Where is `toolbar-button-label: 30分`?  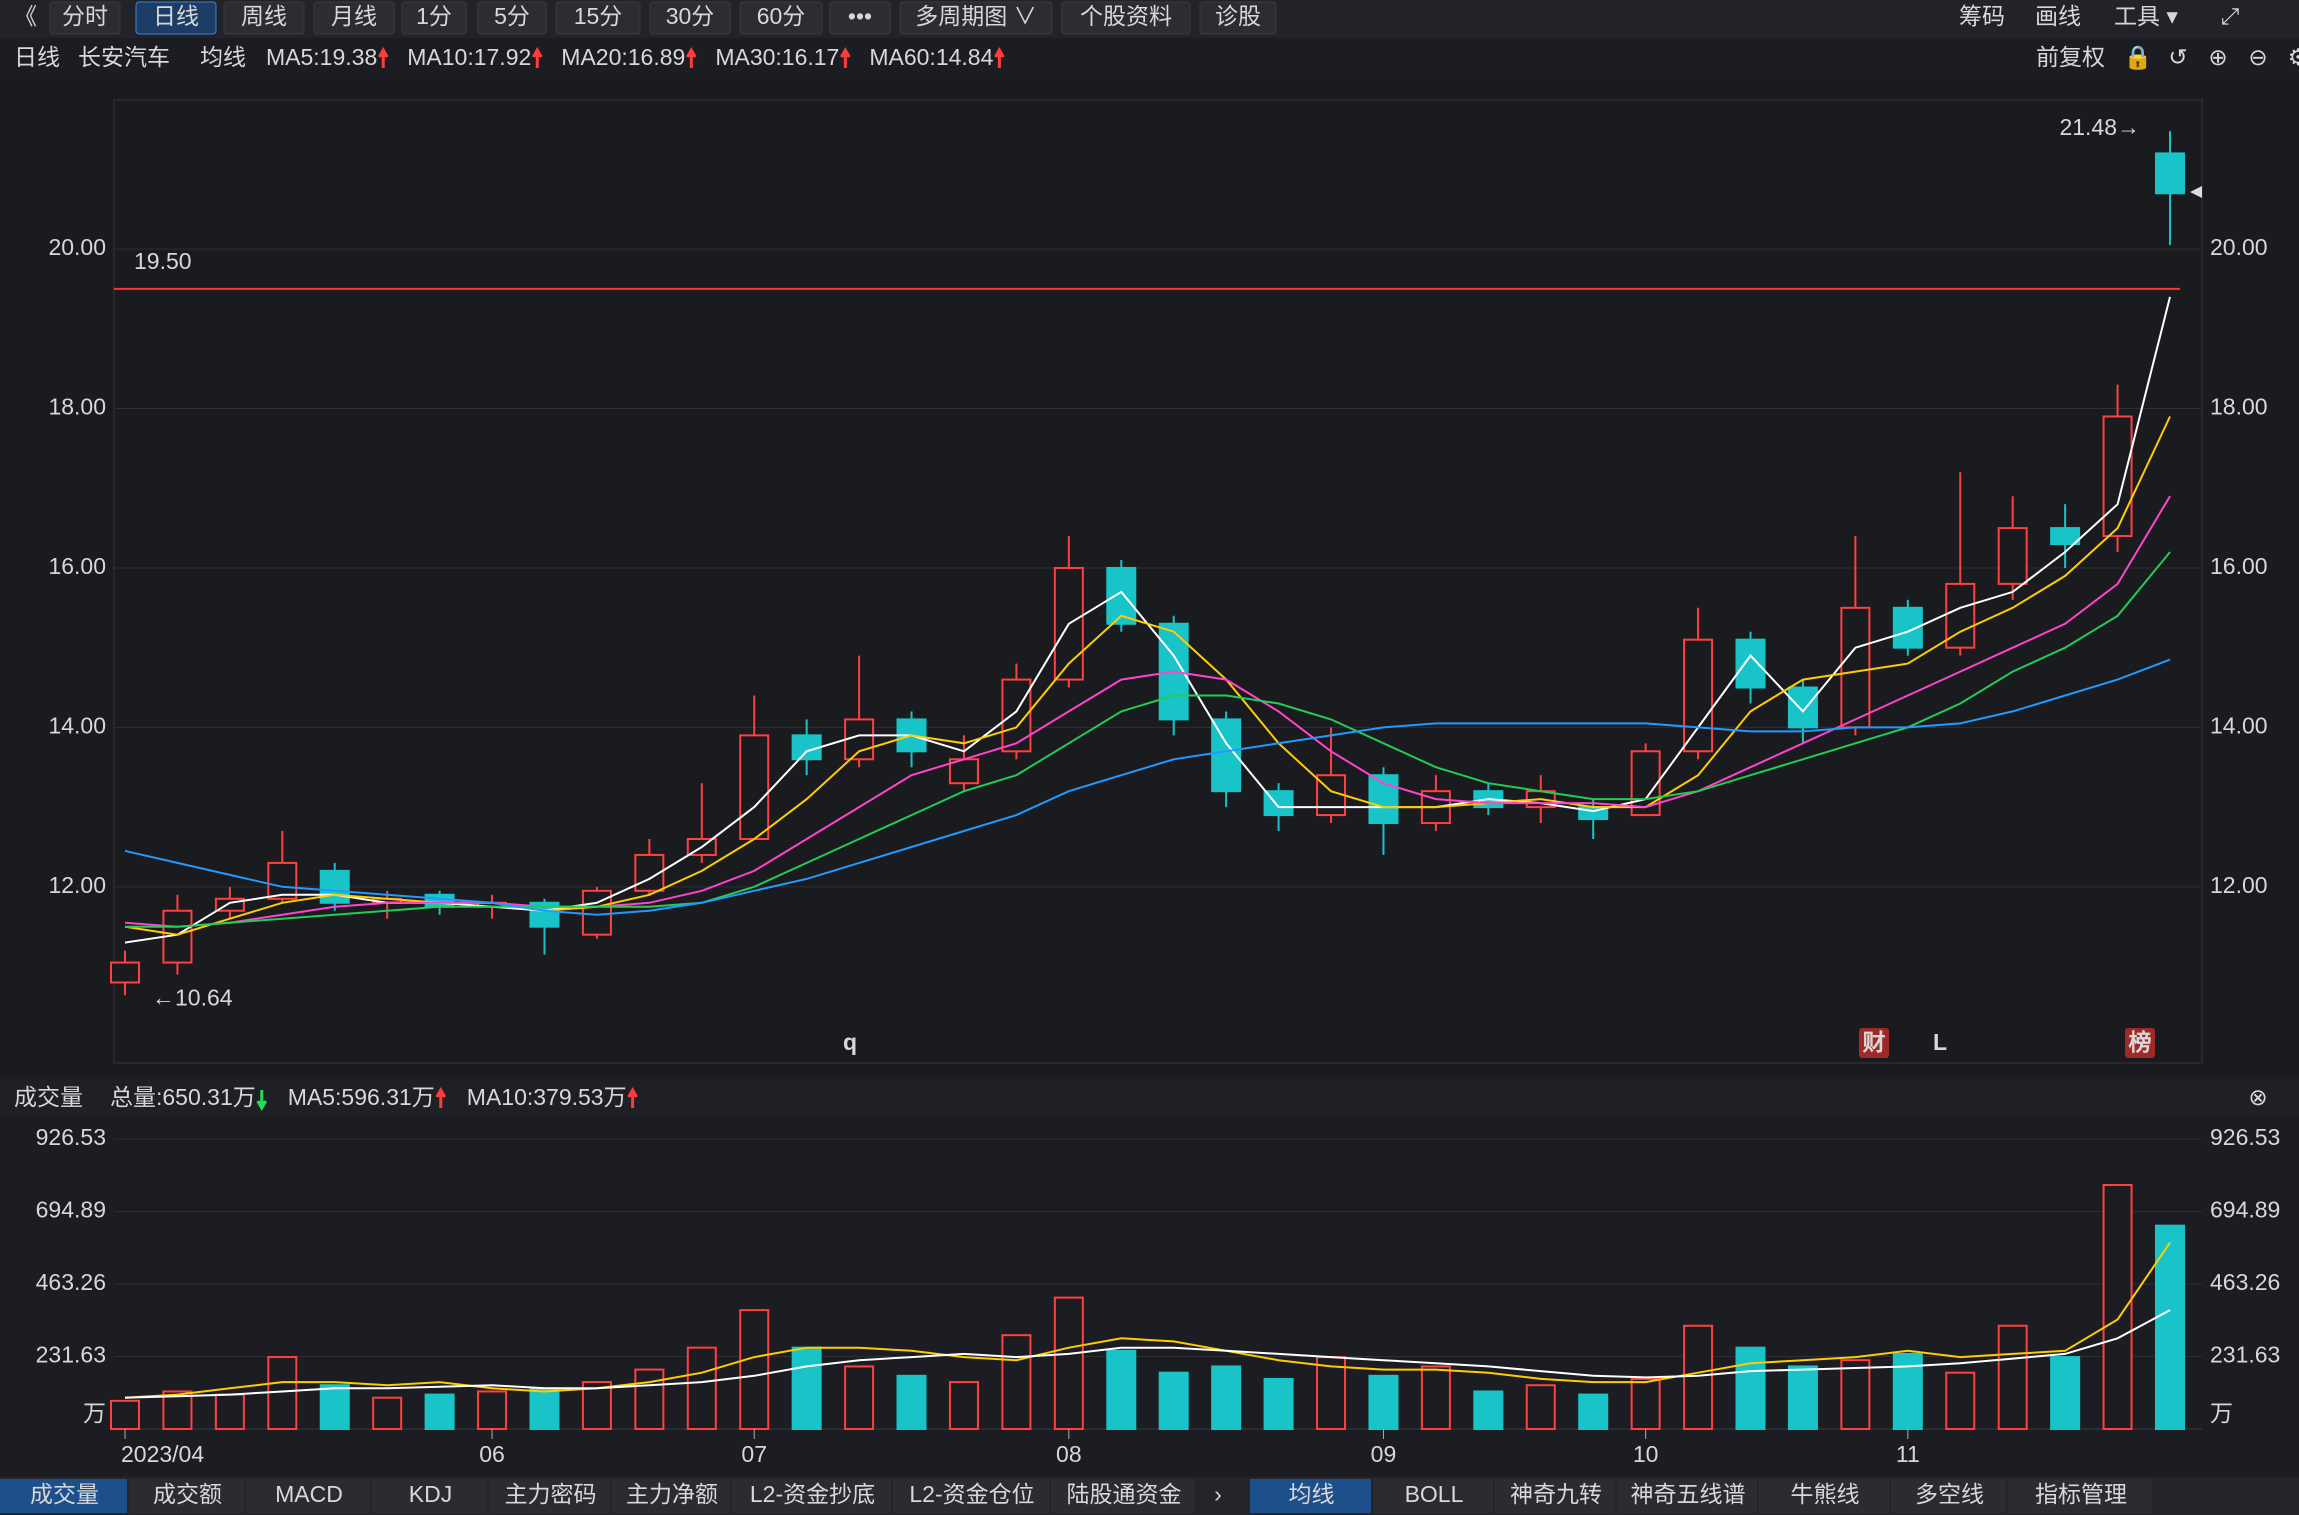
toolbar-button-label: 30分 is located at coordinates (690, 16).